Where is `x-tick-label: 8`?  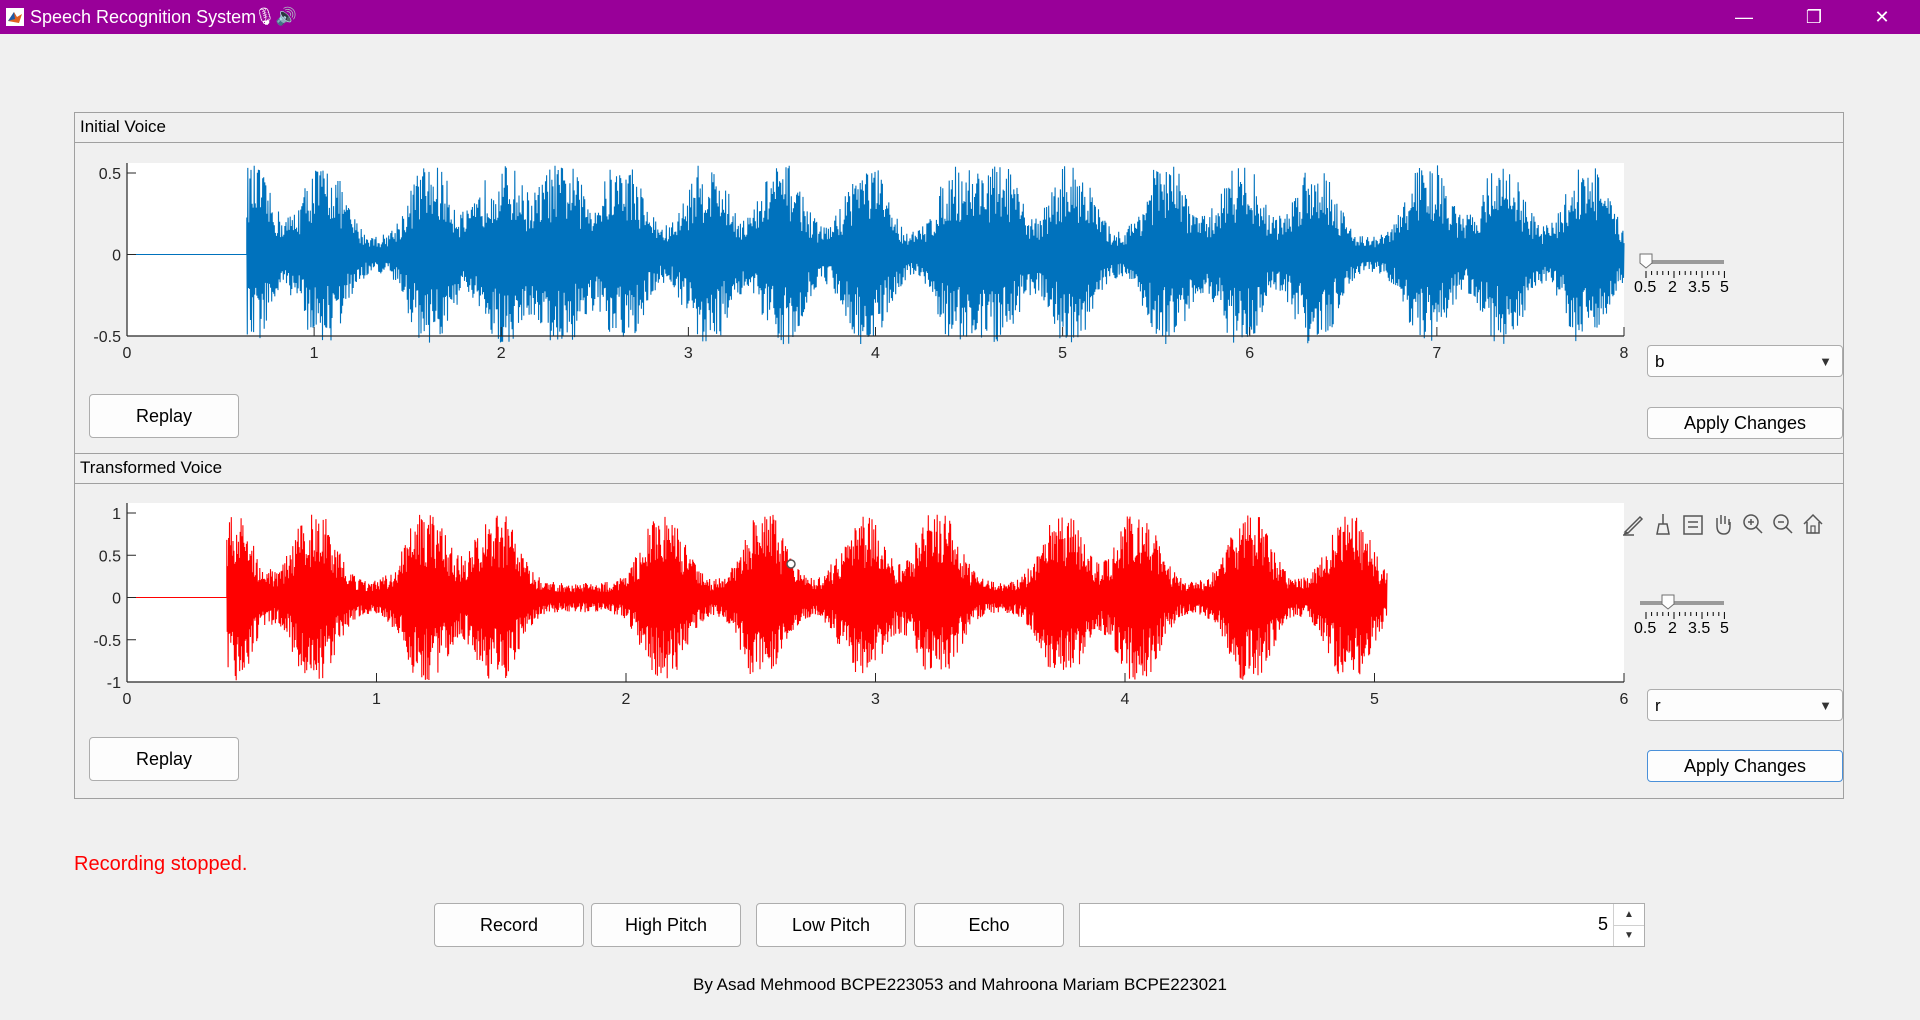
x-tick-label: 8 is located at coordinates (1624, 353).